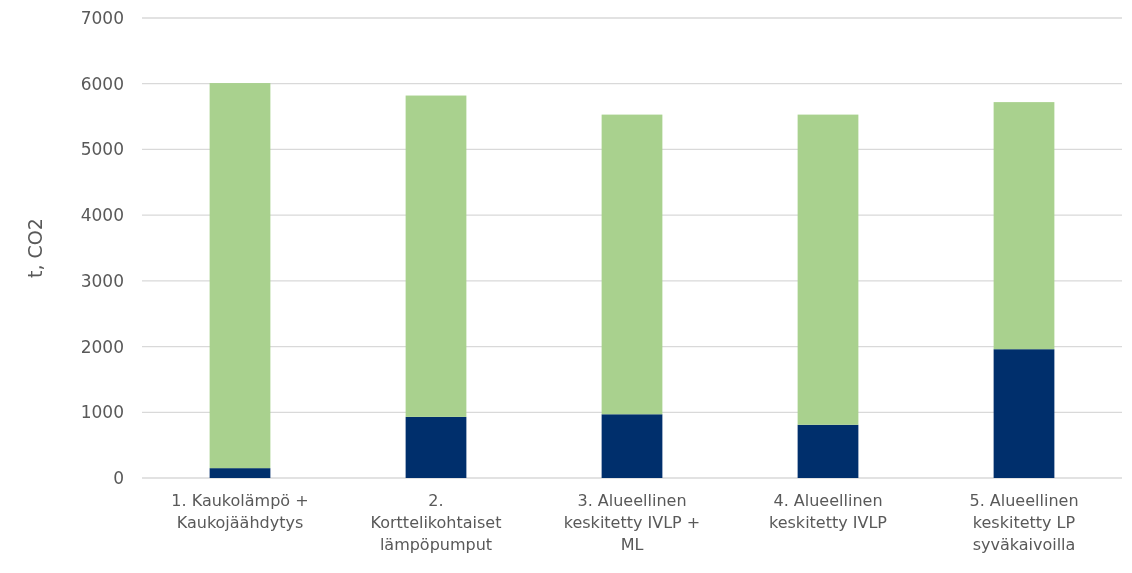 This screenshot has width=1132, height=573. I want to click on y-tick-label: 6000, so click(102, 83).